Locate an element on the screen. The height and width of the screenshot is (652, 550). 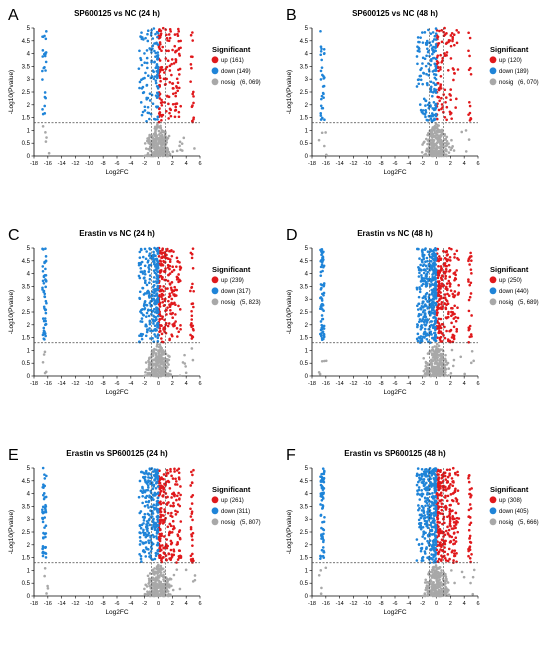
y-tick-label: 3 is located at coordinates (307, 80).